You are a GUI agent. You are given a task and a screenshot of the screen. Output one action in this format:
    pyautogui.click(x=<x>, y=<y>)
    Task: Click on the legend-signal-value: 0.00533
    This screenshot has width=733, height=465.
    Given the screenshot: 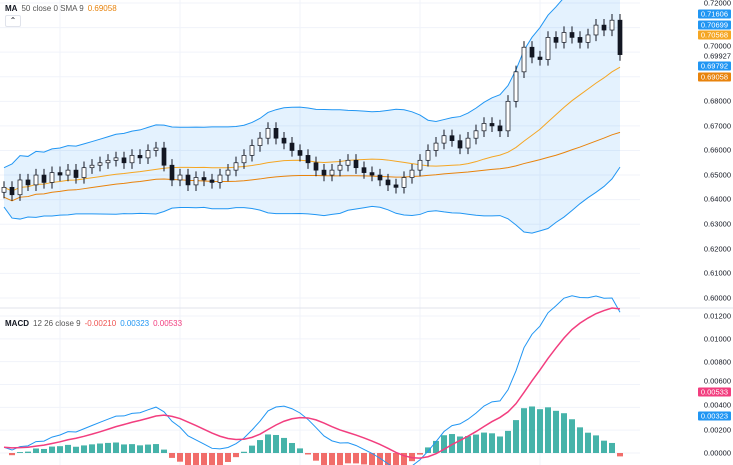 What is the action you would take?
    pyautogui.click(x=168, y=323)
    